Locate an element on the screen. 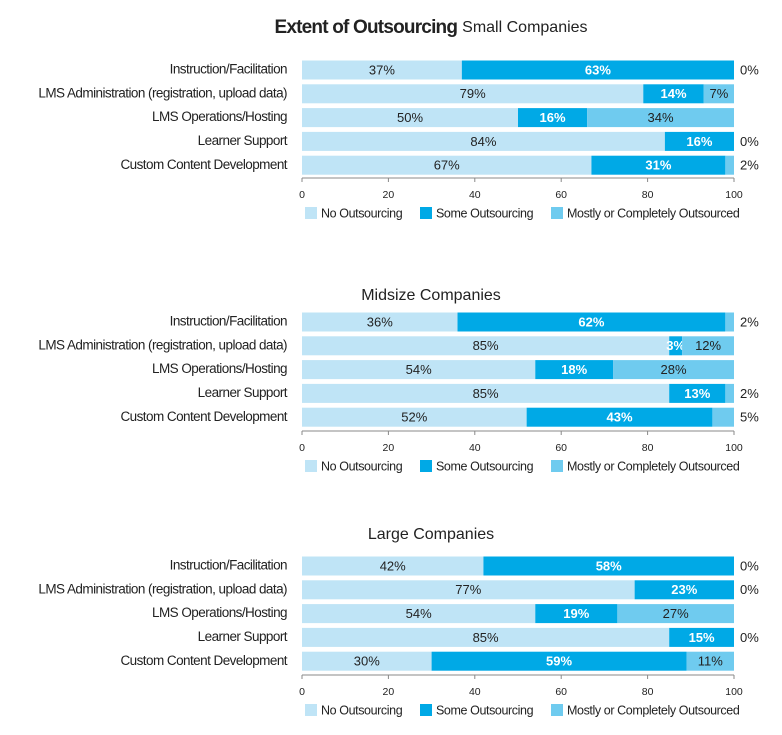 The width and height of the screenshot is (782, 735). value-label: 59% is located at coordinates (559, 661).